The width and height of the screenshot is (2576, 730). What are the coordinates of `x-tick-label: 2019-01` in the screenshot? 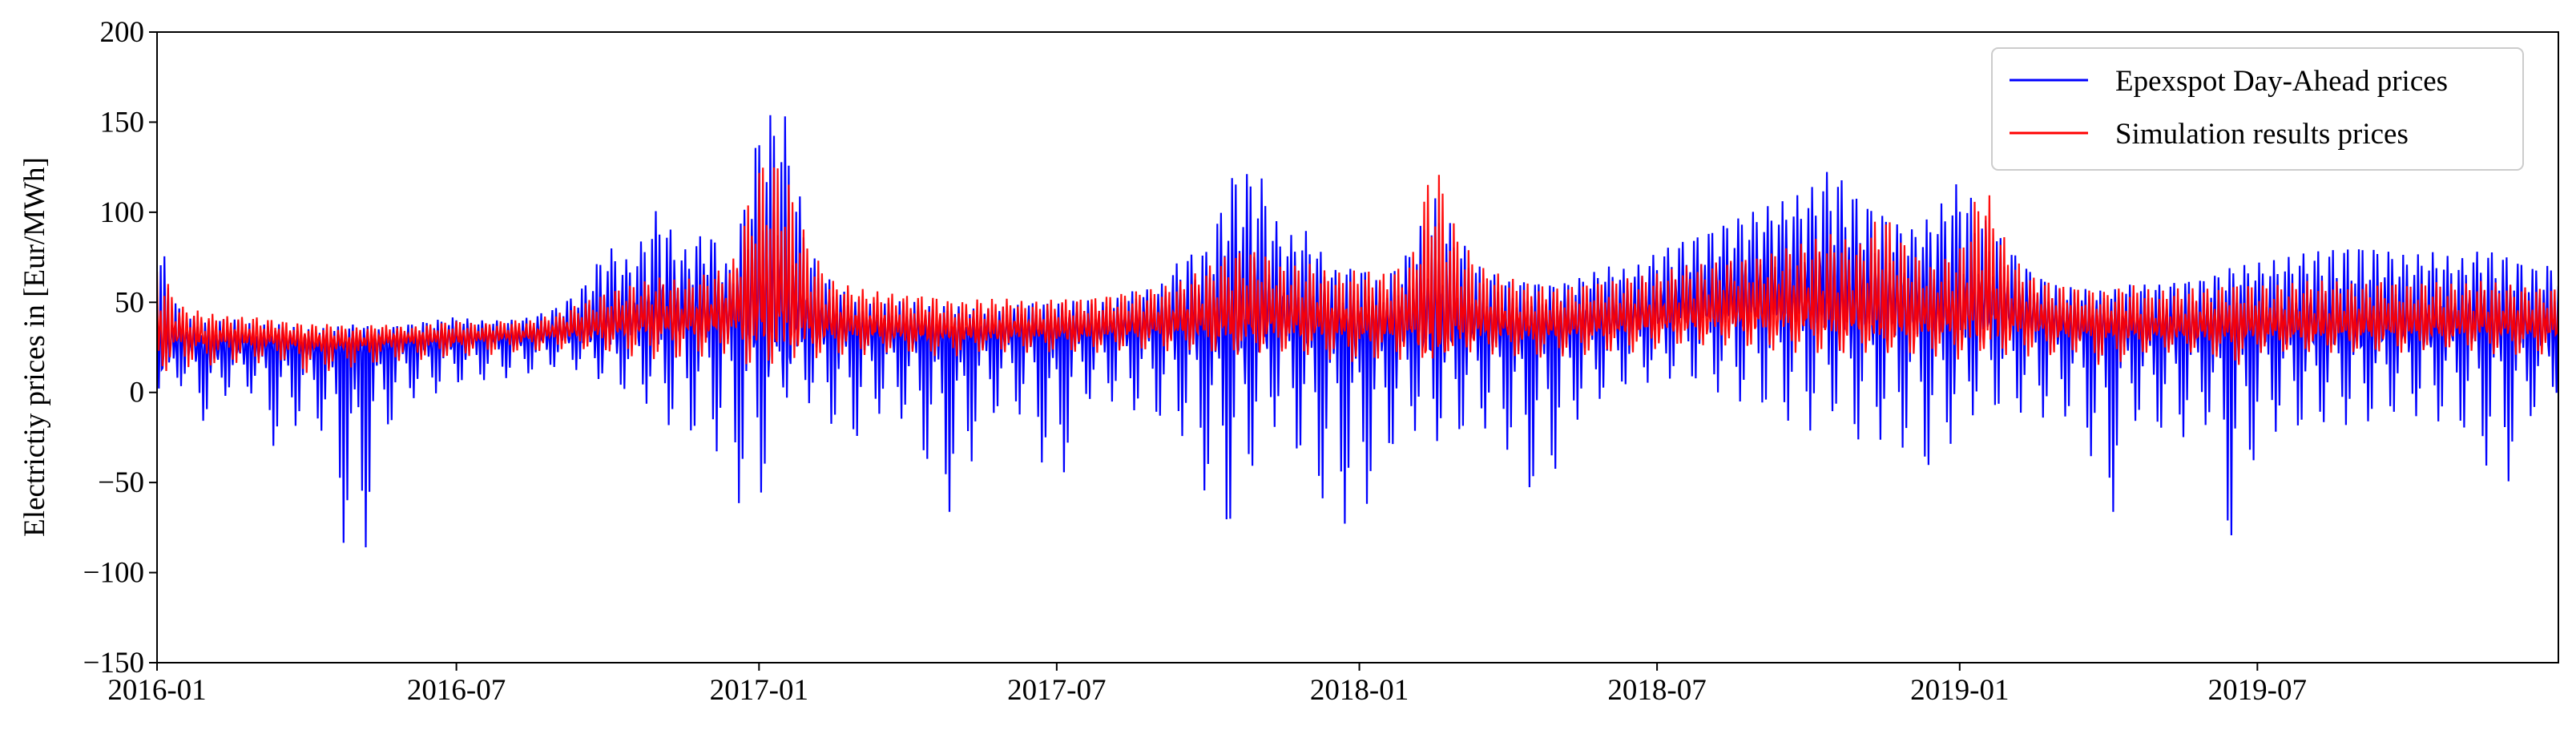 It's located at (1959, 690).